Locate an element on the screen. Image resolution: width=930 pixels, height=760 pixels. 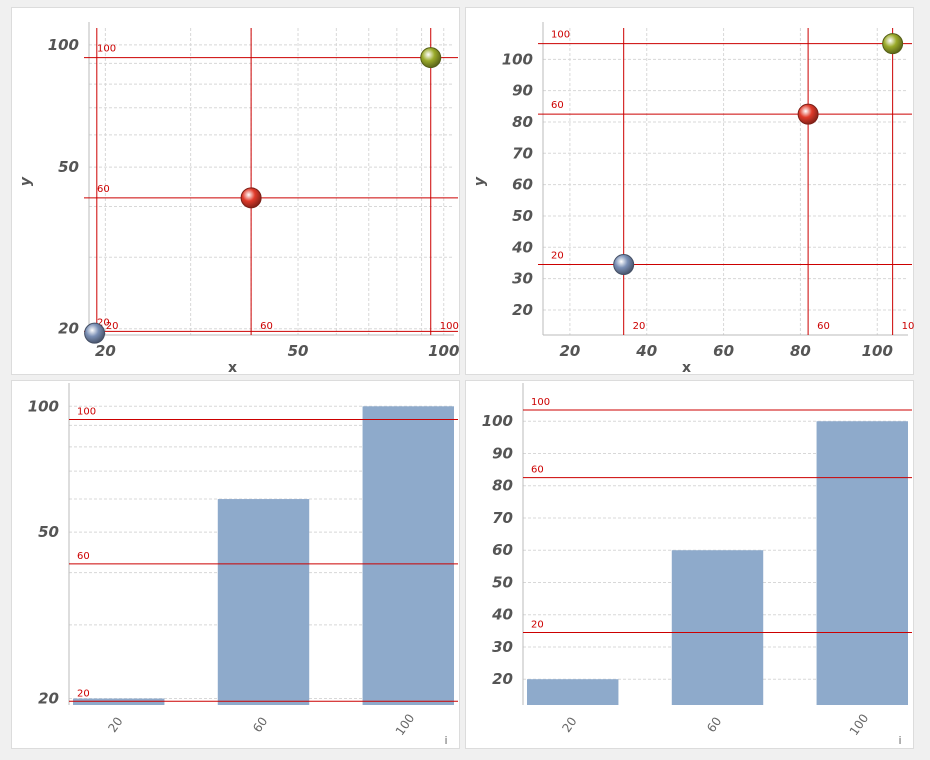
x-tick-label: 50 is located at coordinates (298, 351).